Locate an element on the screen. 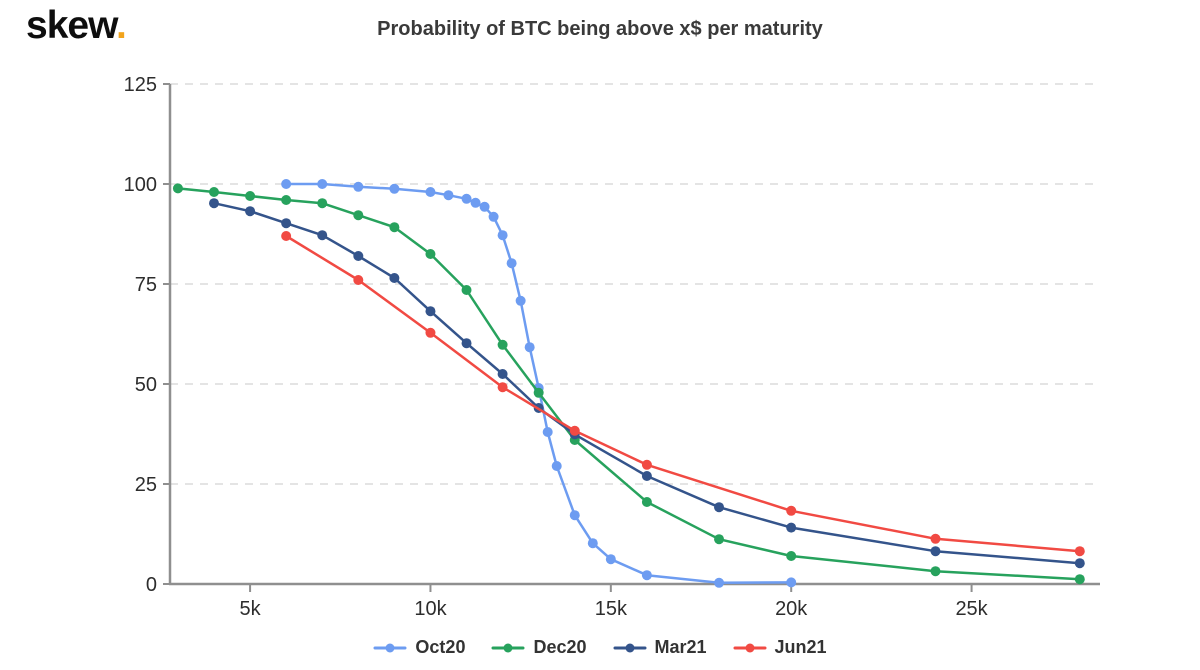 This screenshot has width=1200, height=670. x-tick-label: 25k is located at coordinates (971, 609).